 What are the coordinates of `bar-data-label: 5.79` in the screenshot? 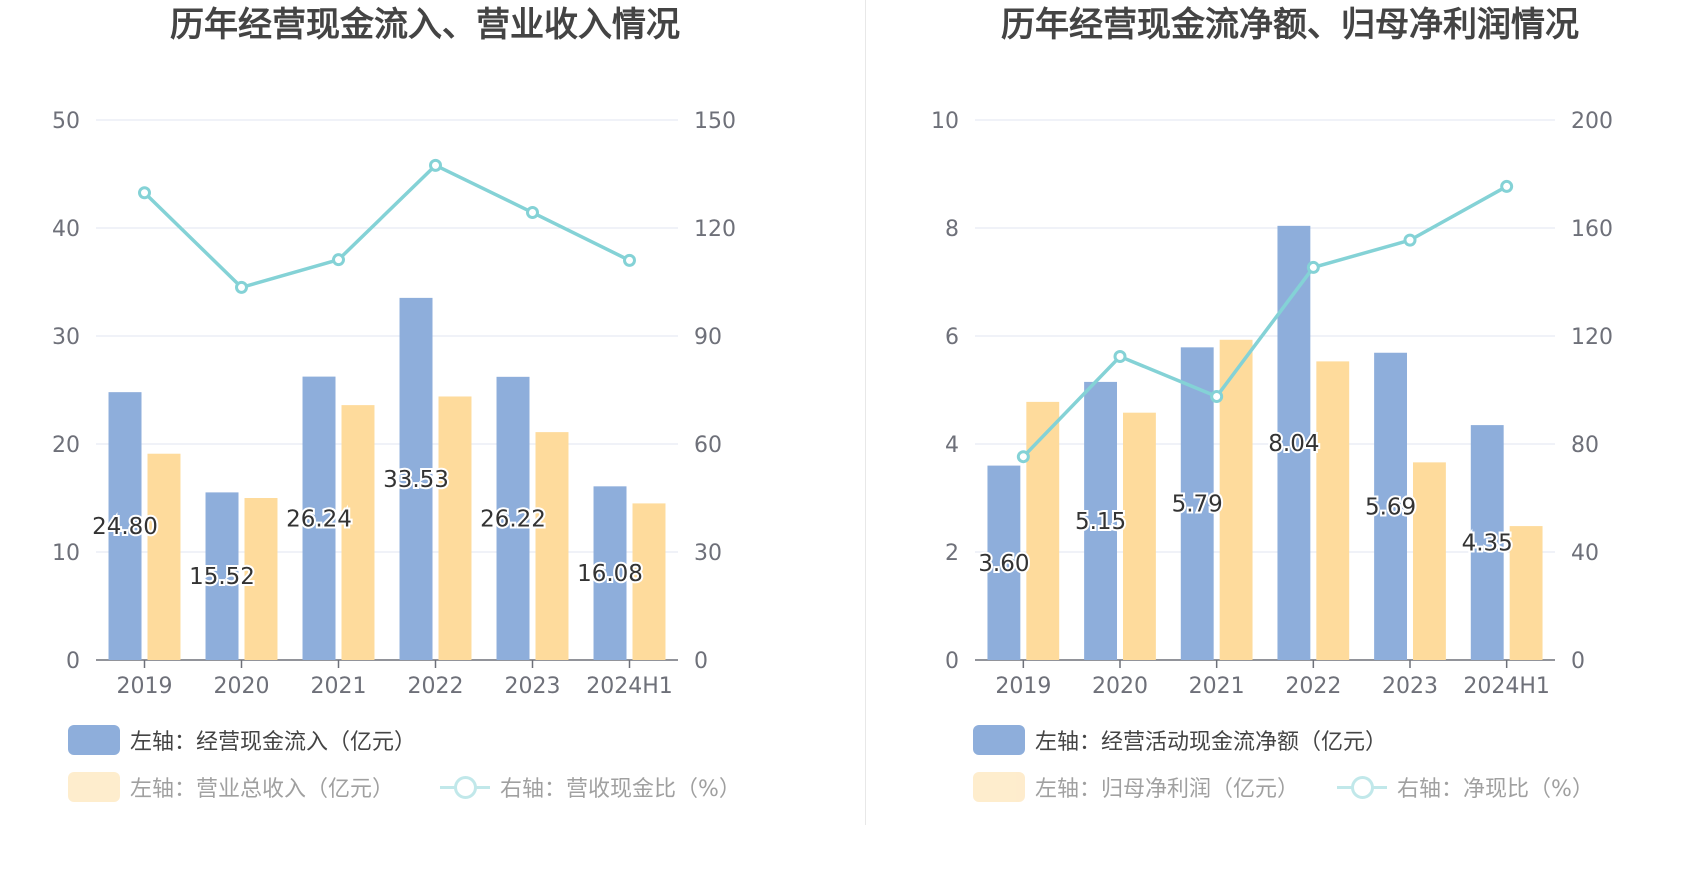 It's located at (1197, 505).